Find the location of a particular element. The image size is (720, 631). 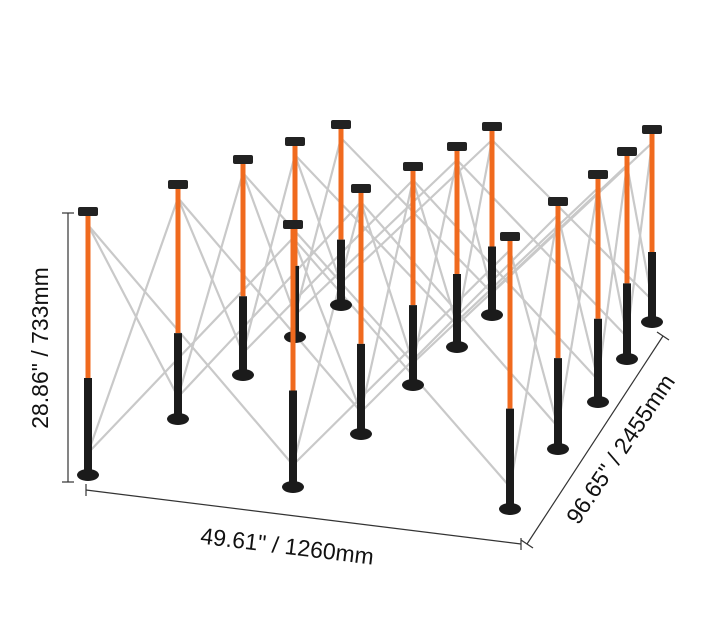

height-label: 28.86" / 733mm is located at coordinates (40, 348).